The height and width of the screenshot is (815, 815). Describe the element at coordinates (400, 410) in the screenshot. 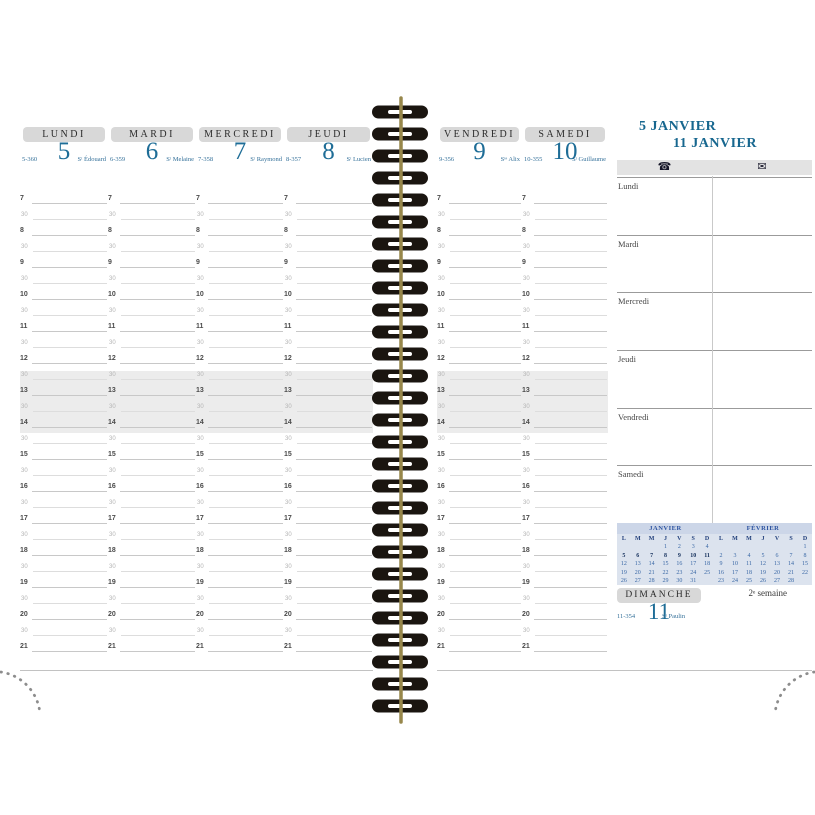

I see `spiral-binding` at that location.